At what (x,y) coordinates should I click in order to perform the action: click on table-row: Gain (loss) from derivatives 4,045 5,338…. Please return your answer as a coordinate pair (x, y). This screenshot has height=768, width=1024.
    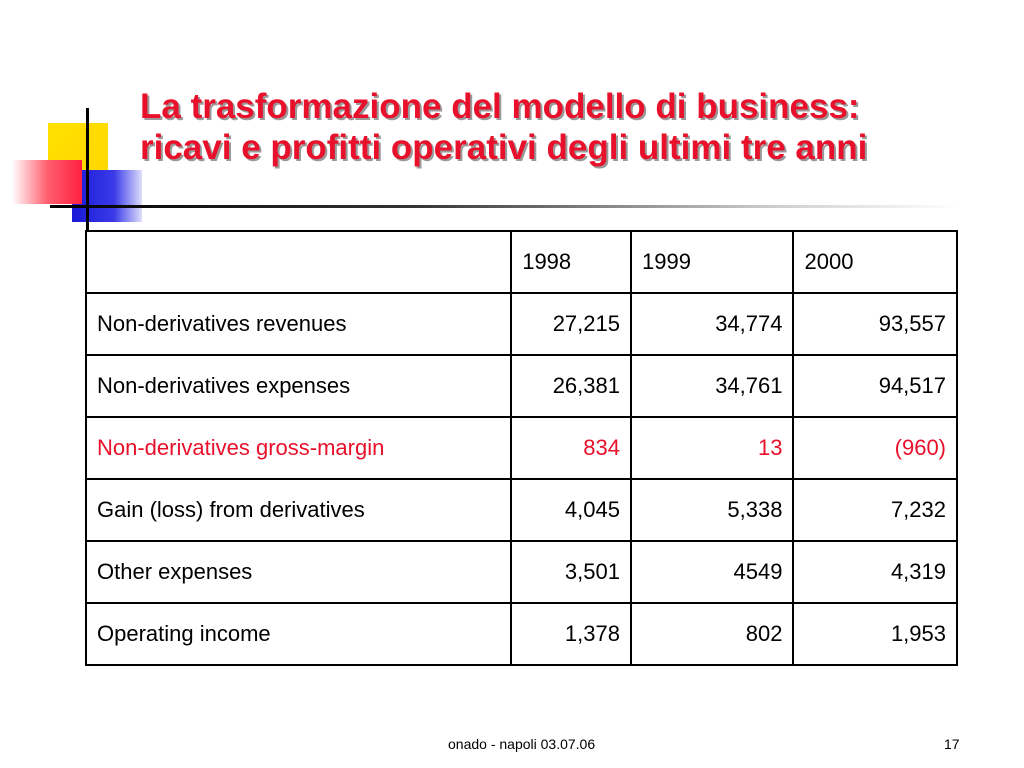
    Looking at the image, I should click on (521, 510).